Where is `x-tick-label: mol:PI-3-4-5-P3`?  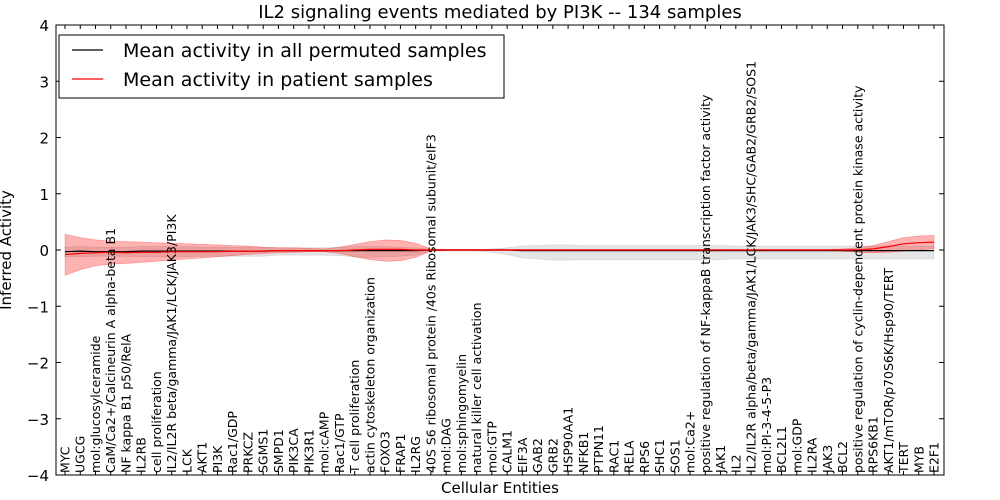
x-tick-label: mol:PI-3-4-5-P3 is located at coordinates (766, 425).